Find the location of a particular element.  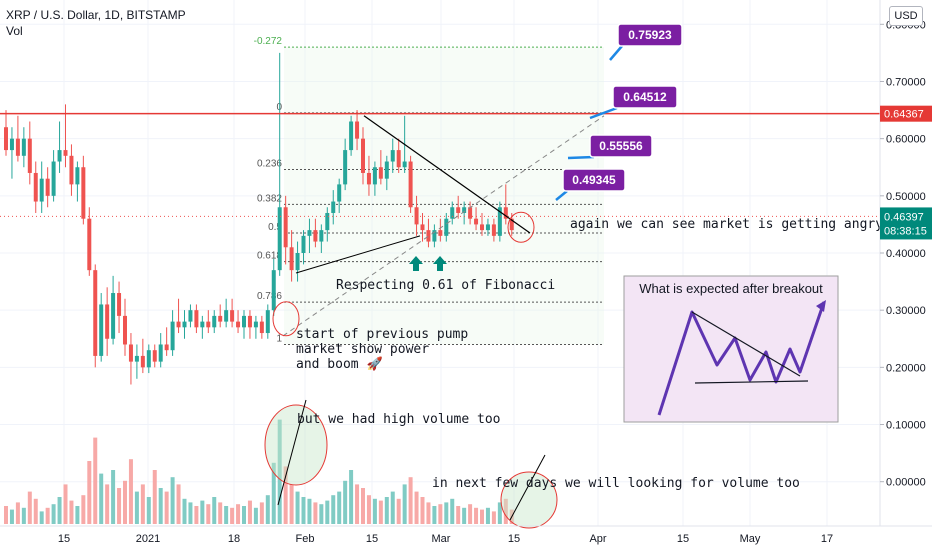

price-axis-bg is located at coordinates (906, 275).